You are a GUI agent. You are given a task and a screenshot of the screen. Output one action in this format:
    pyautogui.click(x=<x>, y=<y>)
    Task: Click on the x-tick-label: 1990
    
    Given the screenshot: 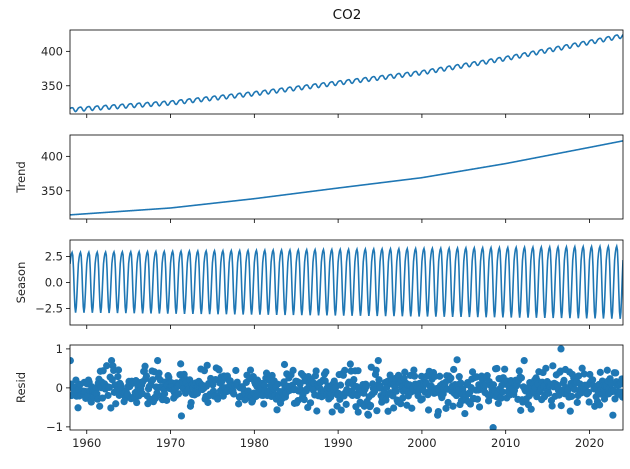 What is the action you would take?
    pyautogui.click(x=337, y=443)
    